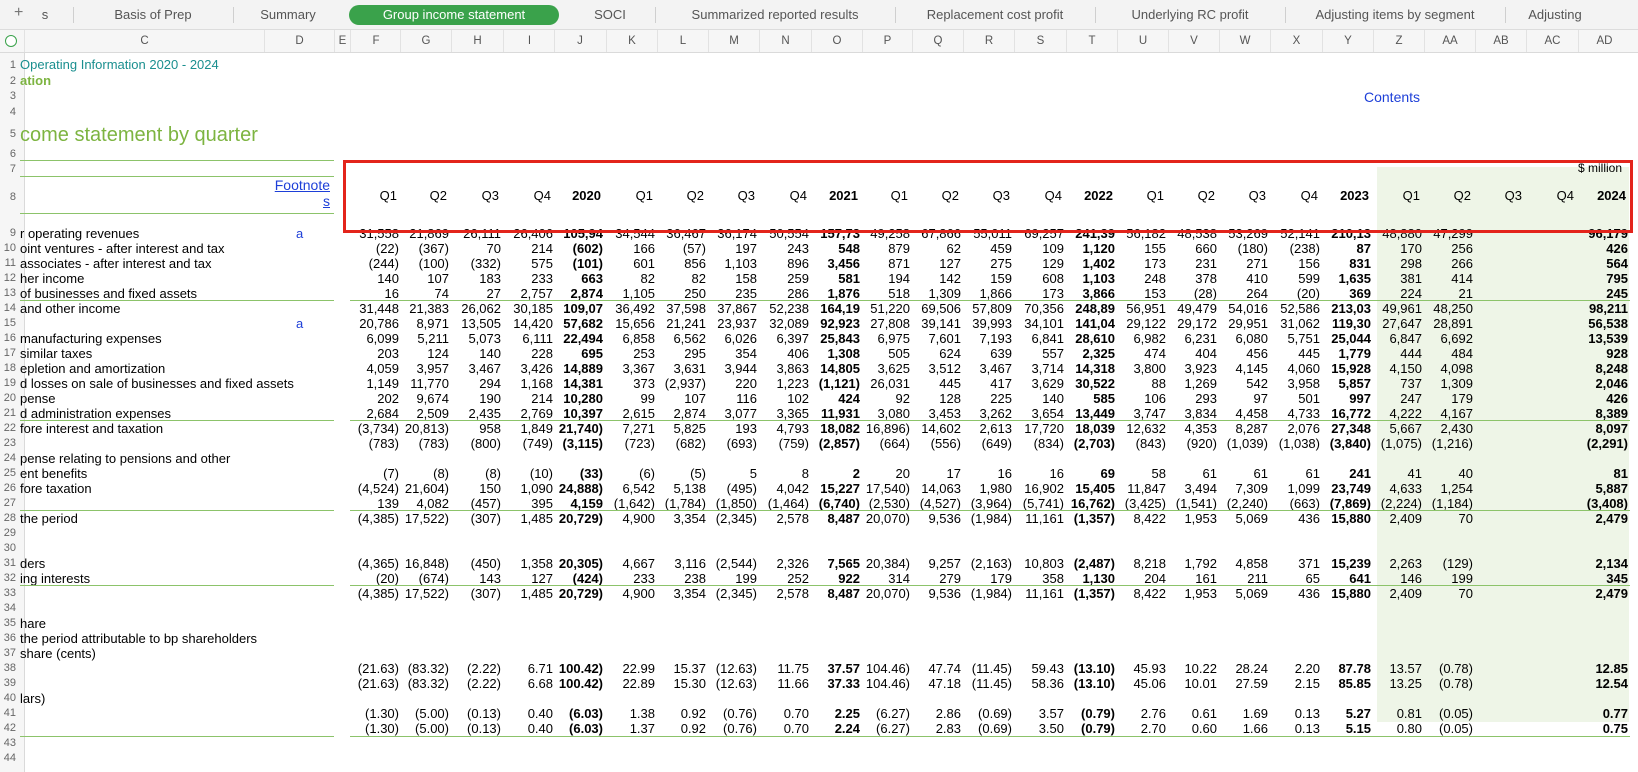 Image resolution: width=1638 pixels, height=772 pixels. What do you see at coordinates (1617, 293) in the screenshot?
I see `cell-value: 245` at bounding box center [1617, 293].